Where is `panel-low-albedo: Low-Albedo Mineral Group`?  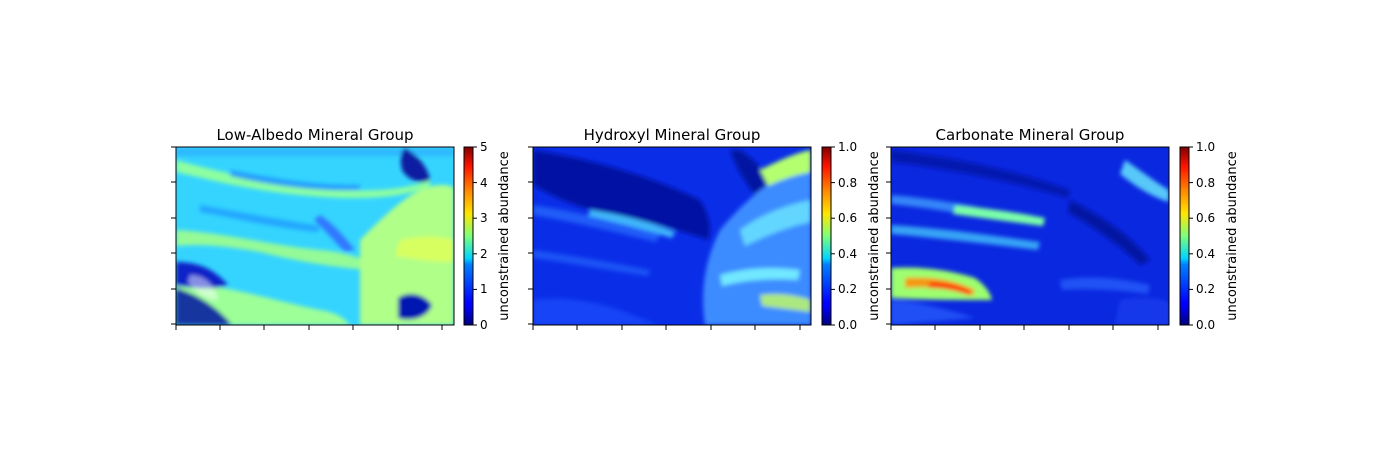 panel-low-albedo: Low-Albedo Mineral Group is located at coordinates (341, 229).